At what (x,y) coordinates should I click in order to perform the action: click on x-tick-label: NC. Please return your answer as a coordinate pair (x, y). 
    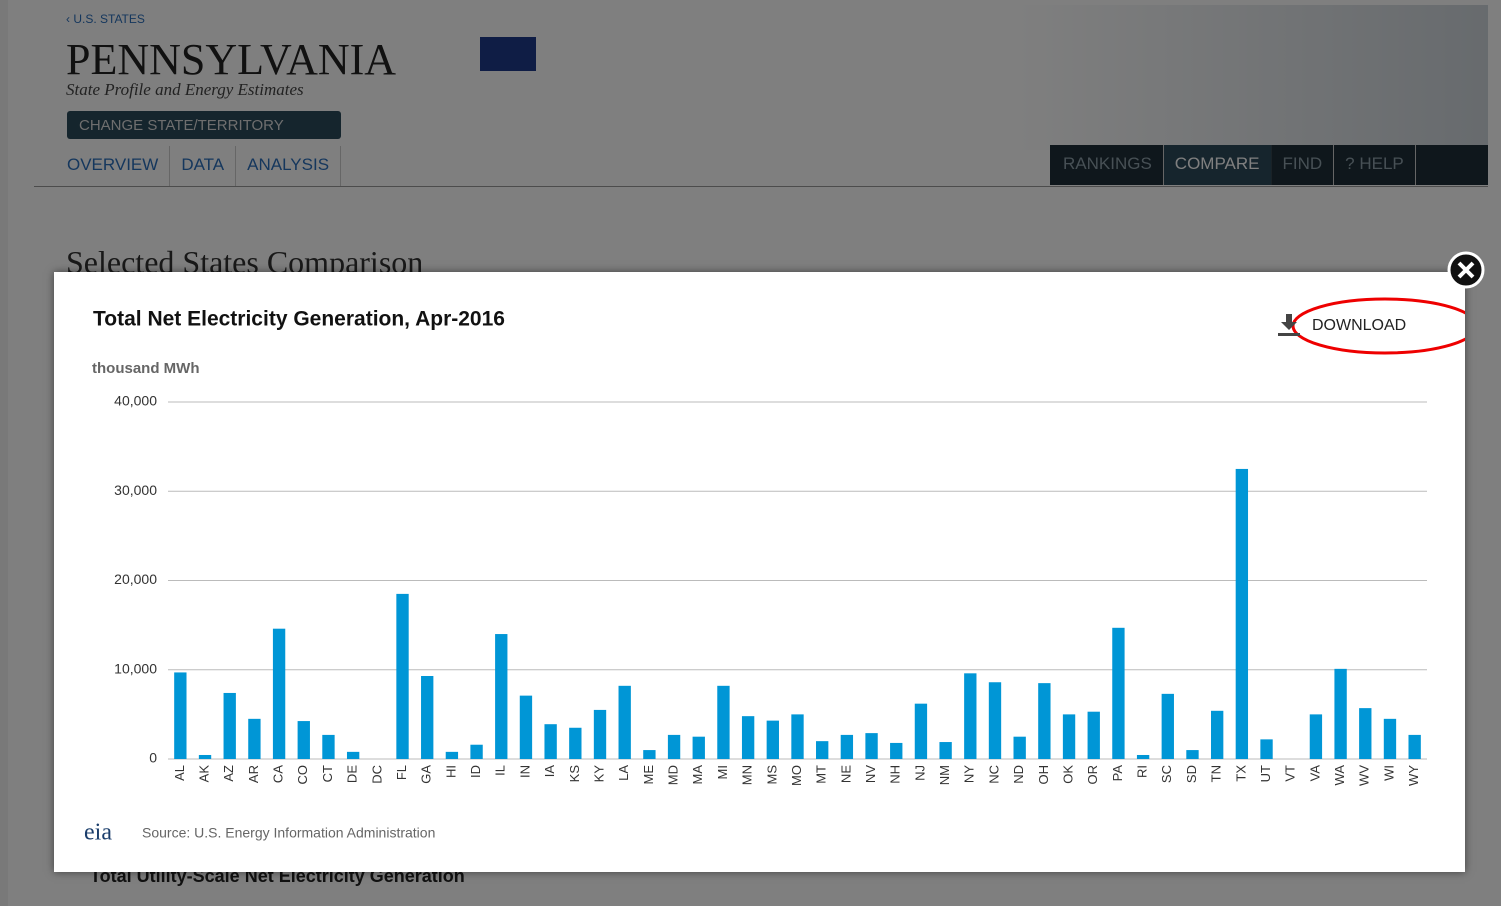
    Looking at the image, I should click on (993, 774).